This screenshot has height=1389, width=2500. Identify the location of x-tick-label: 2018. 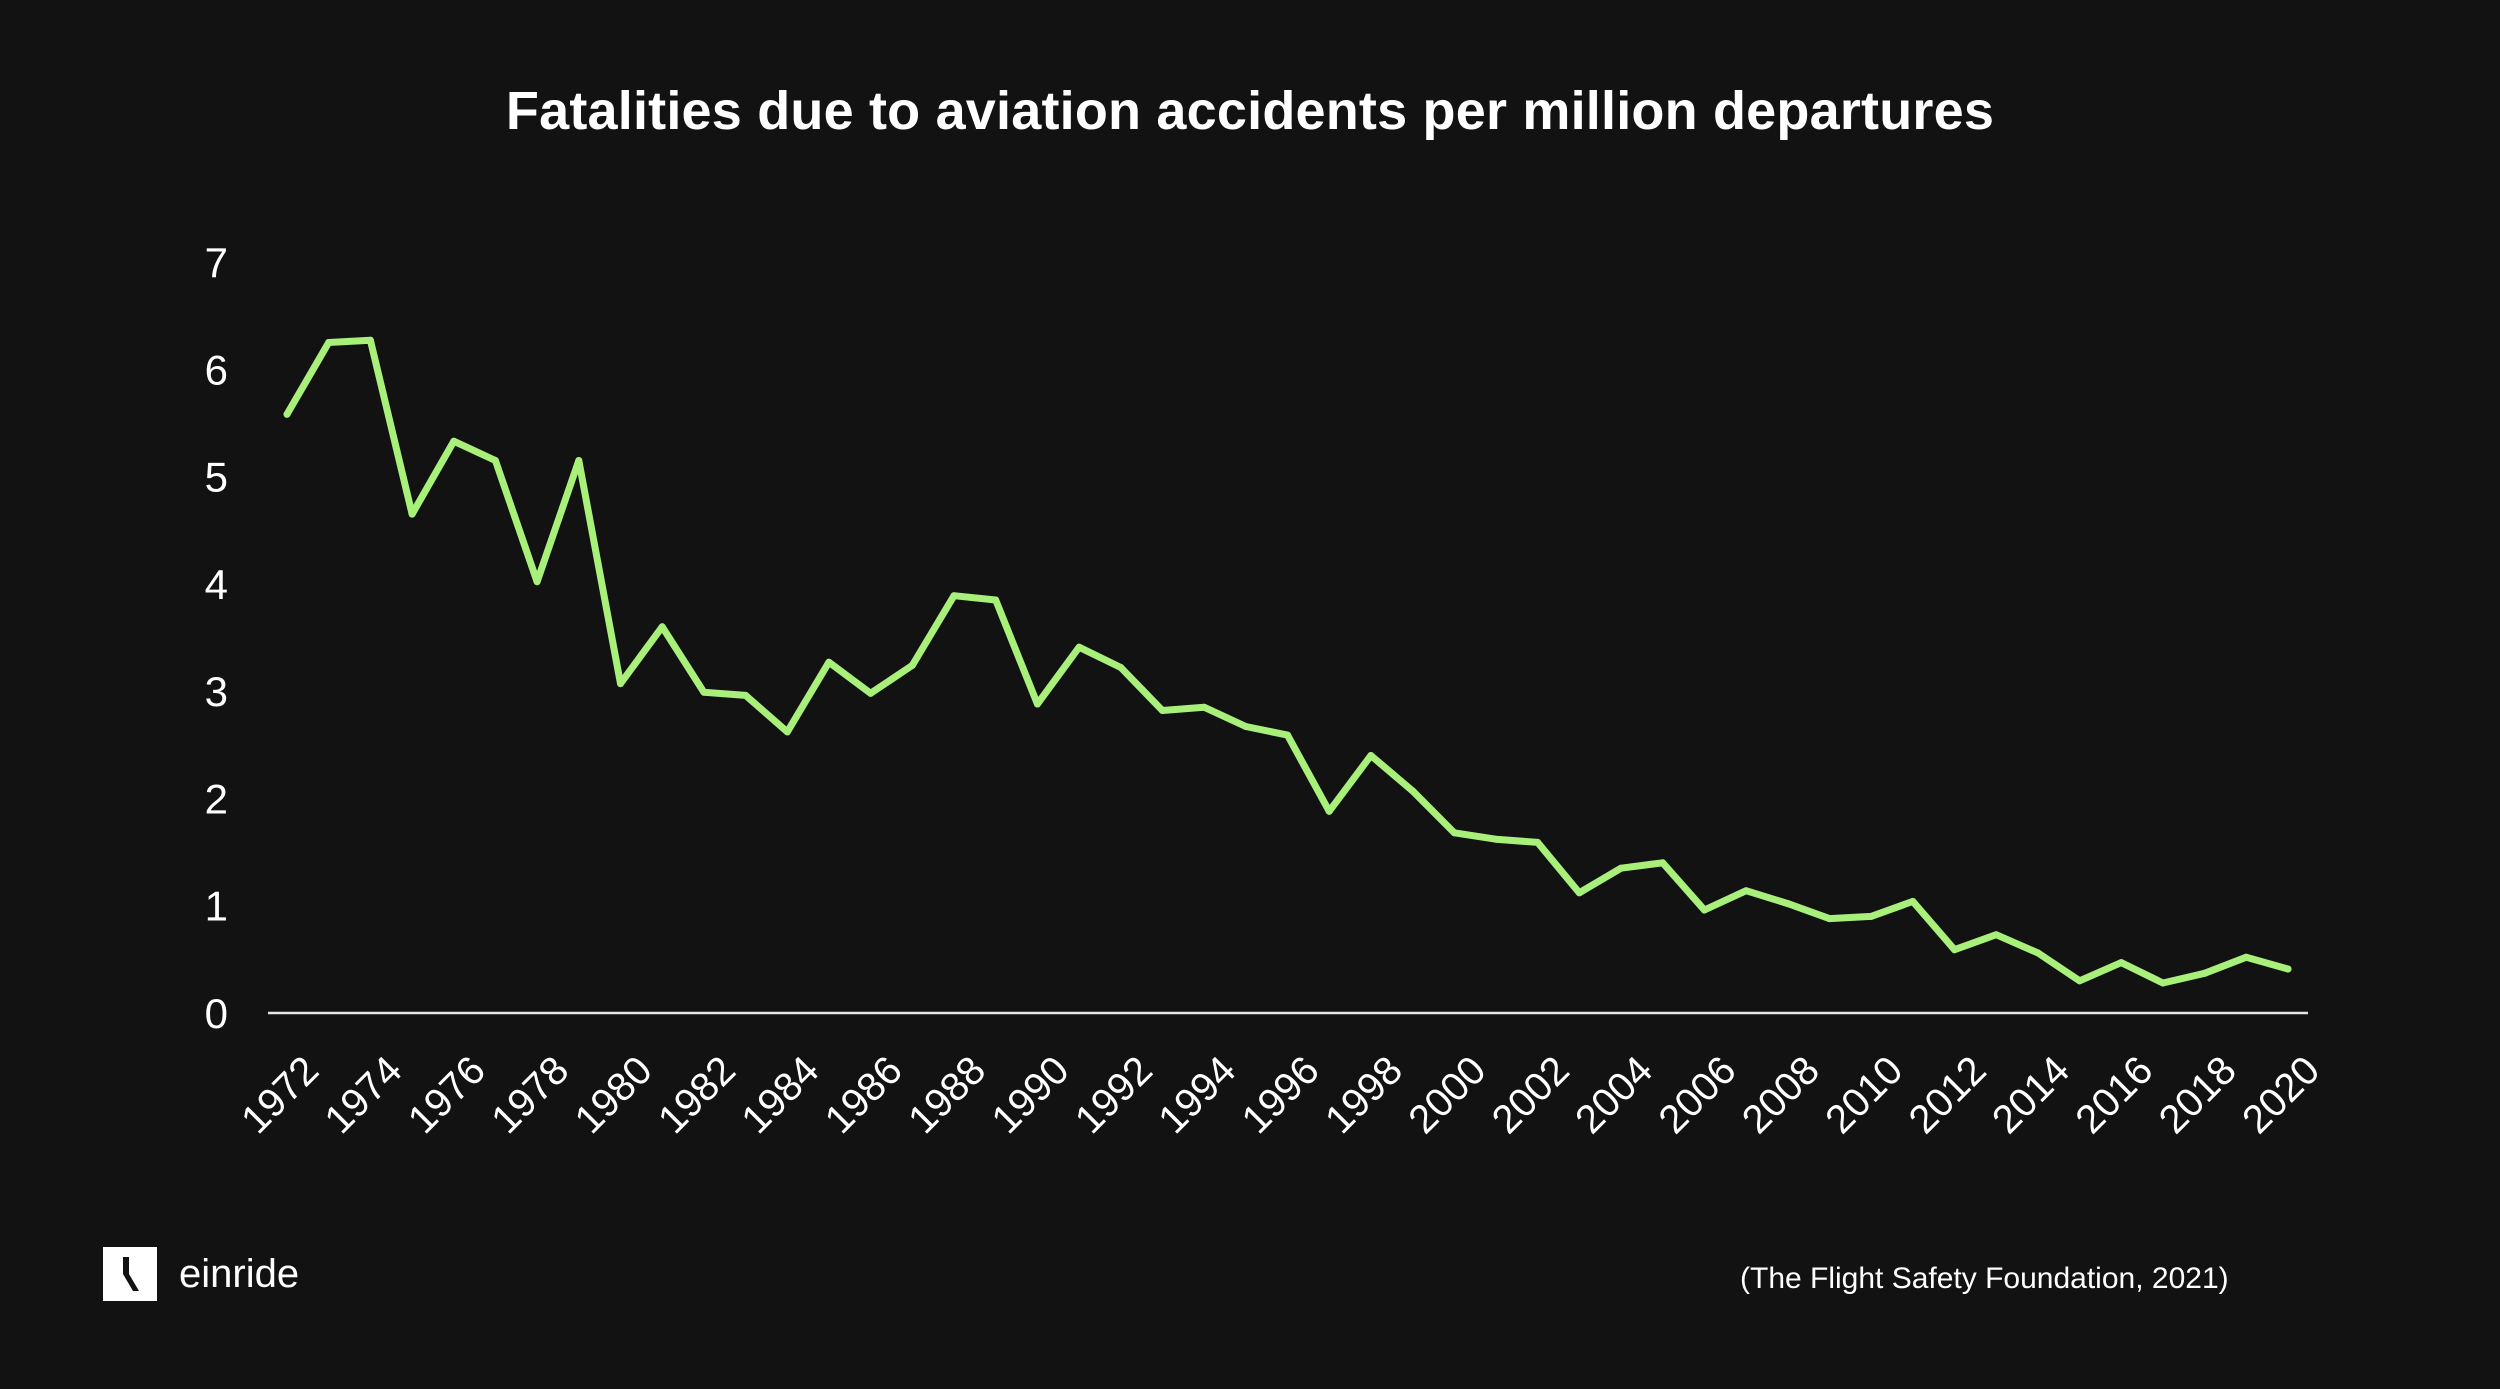
(2198, 1095).